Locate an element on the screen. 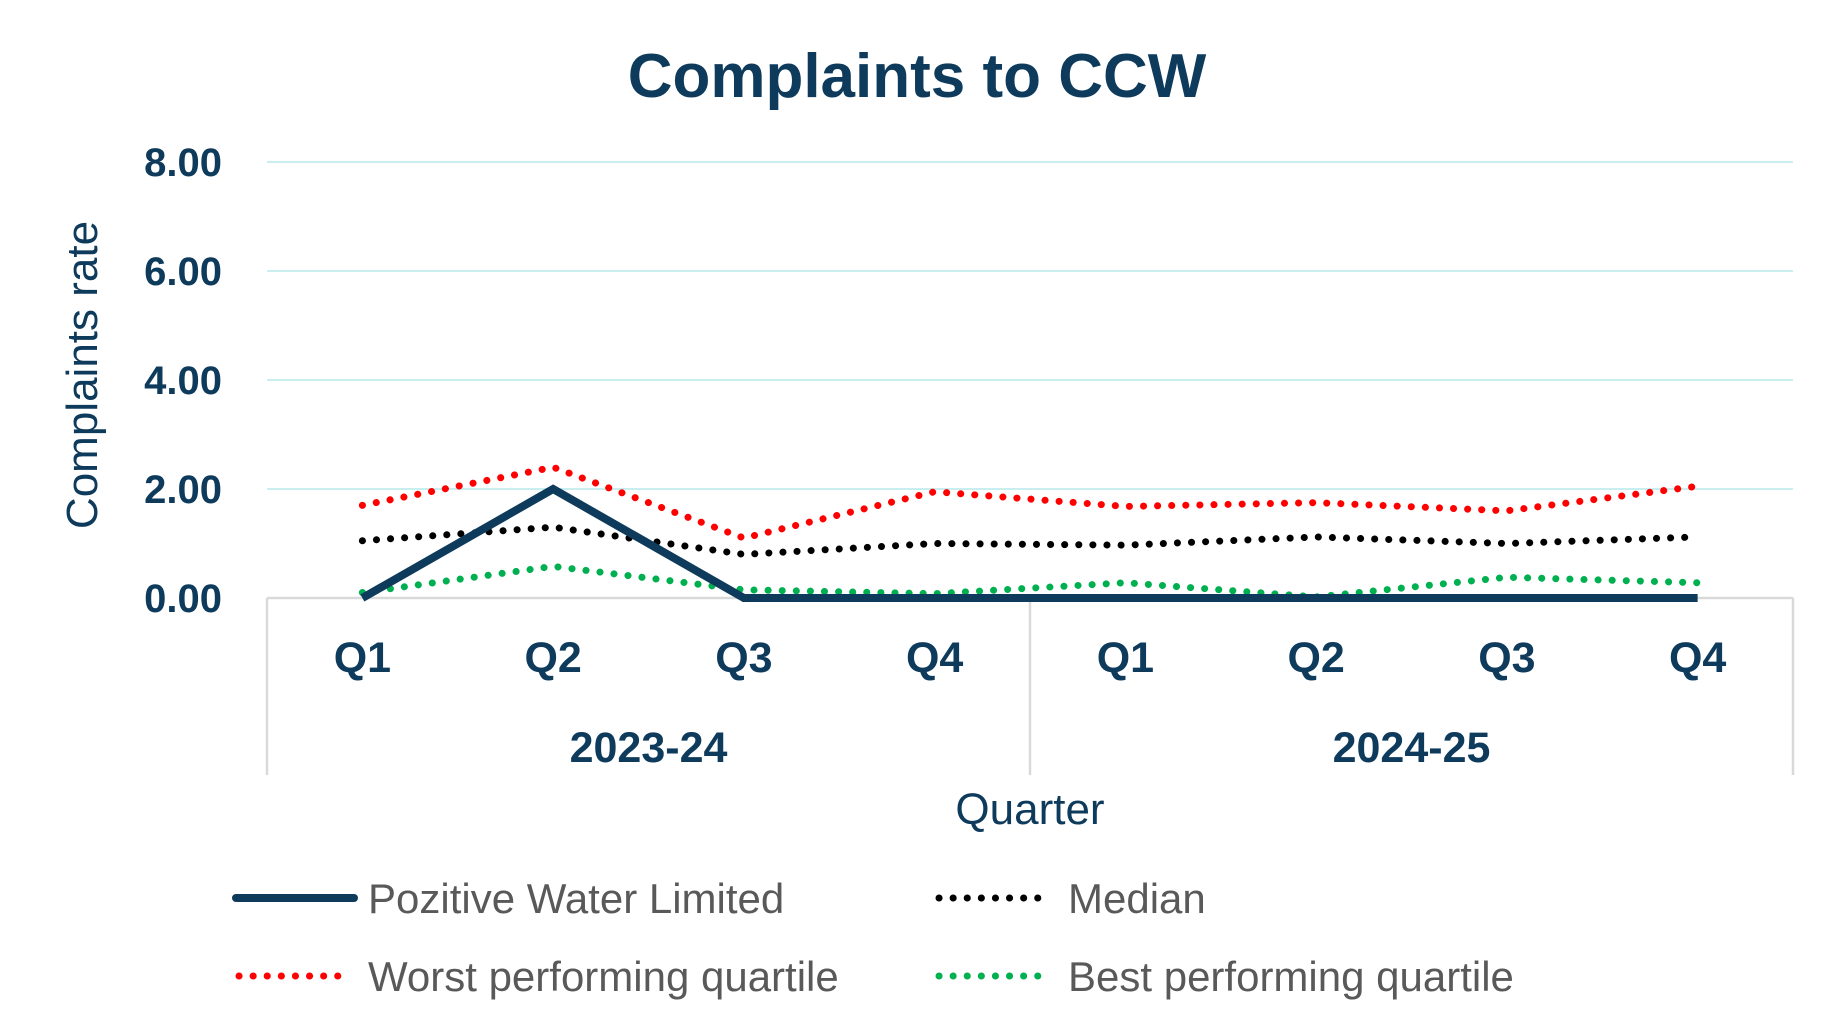 The image size is (1834, 1031). x-axis-groups: 2023-24 2024-25 is located at coordinates (1030, 748).